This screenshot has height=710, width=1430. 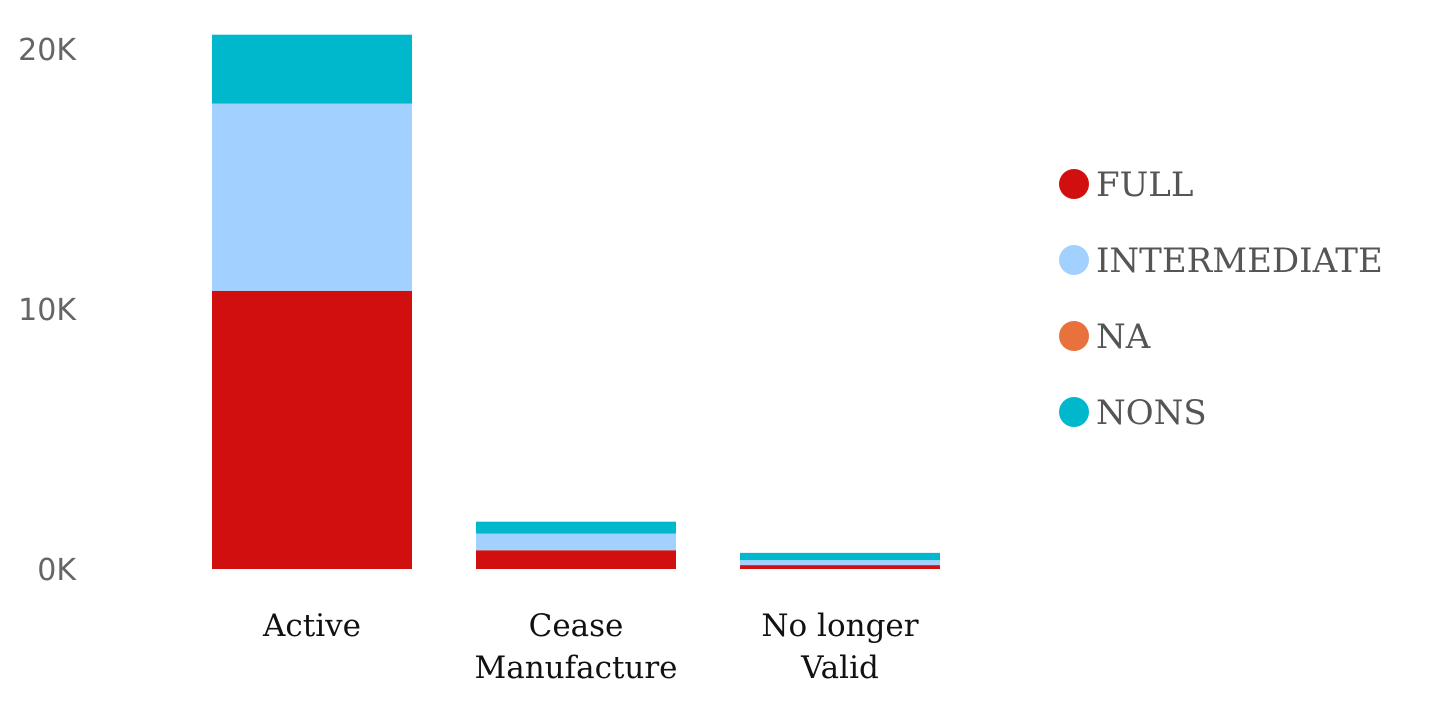 I want to click on legend-marker-nons, so click(x=1074, y=412).